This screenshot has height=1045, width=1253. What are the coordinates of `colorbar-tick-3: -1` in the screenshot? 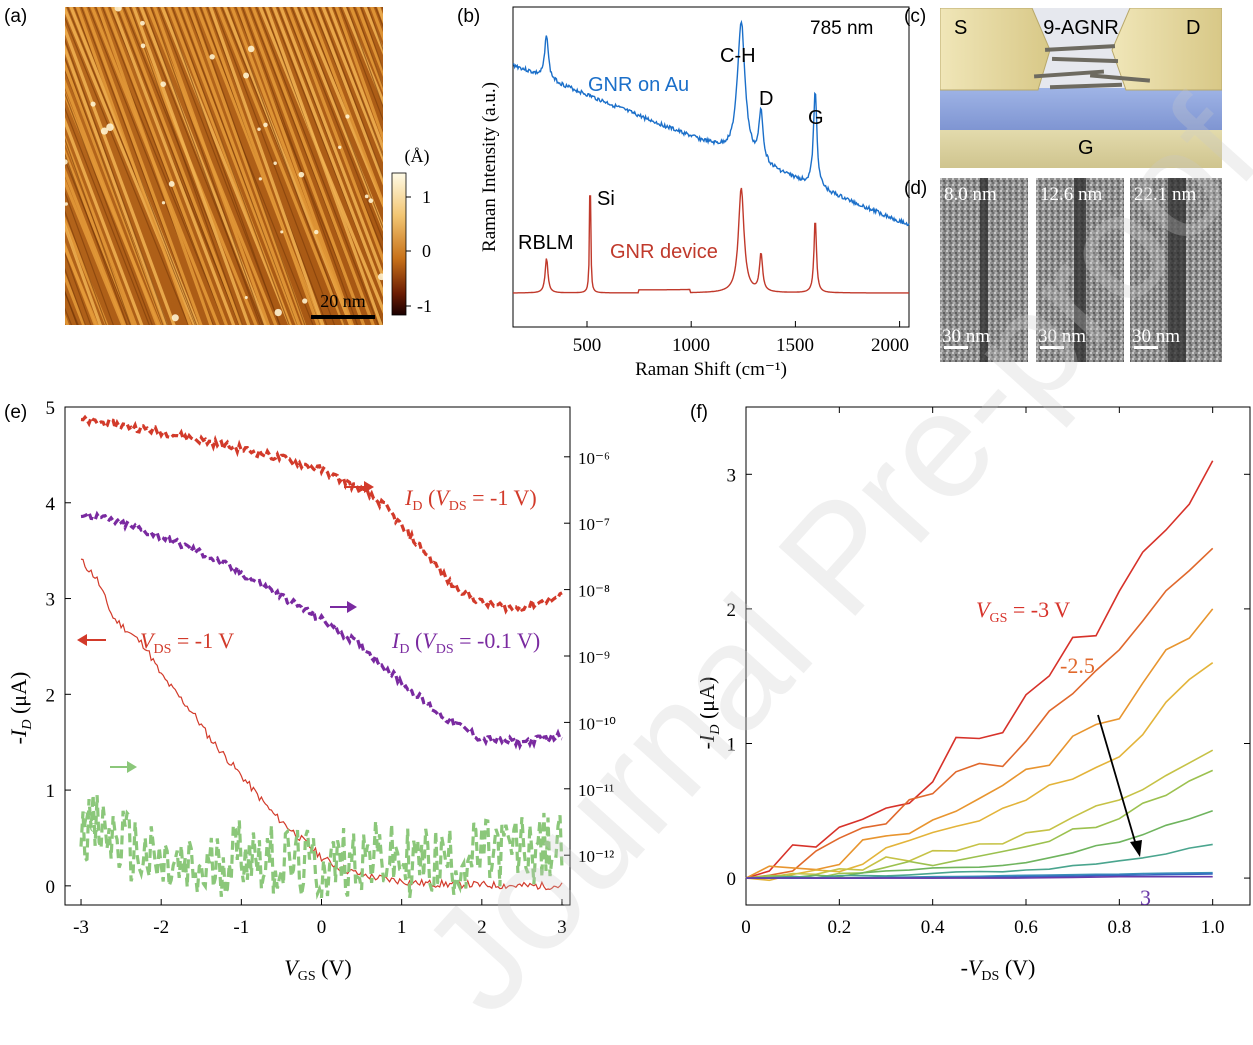 It's located at (424, 306).